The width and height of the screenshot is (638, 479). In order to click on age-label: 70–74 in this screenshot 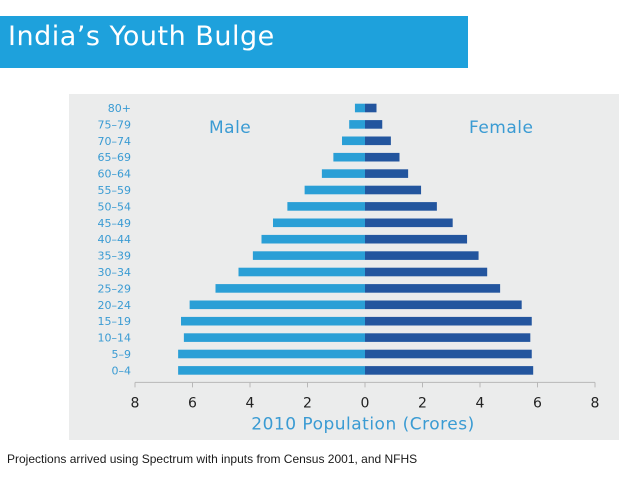, I will do `click(115, 141)`.